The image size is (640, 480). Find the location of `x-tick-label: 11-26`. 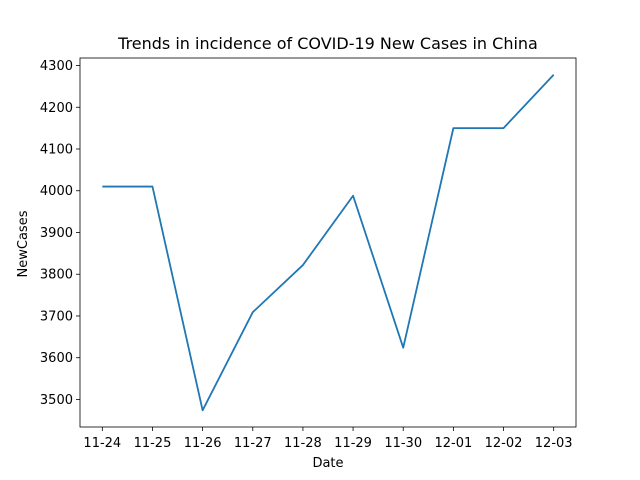

x-tick-label: 11-26 is located at coordinates (203, 443).